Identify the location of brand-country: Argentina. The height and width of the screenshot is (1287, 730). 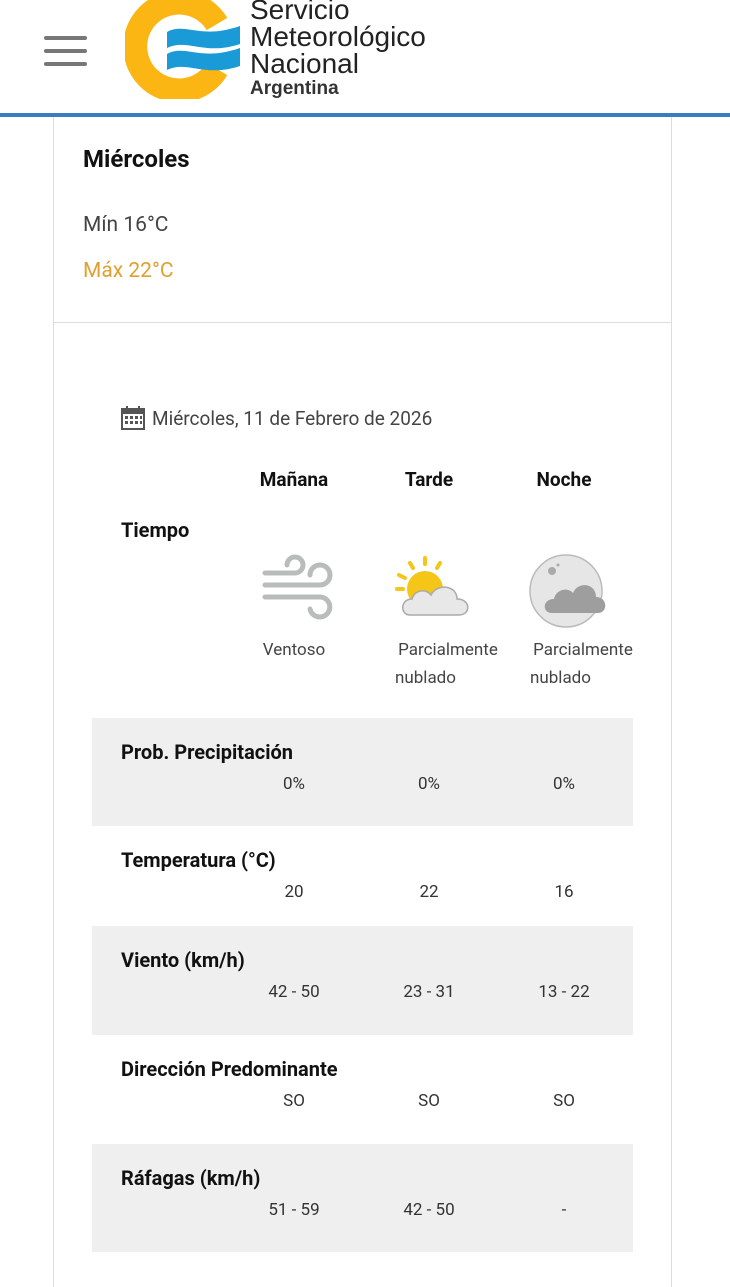
(294, 88).